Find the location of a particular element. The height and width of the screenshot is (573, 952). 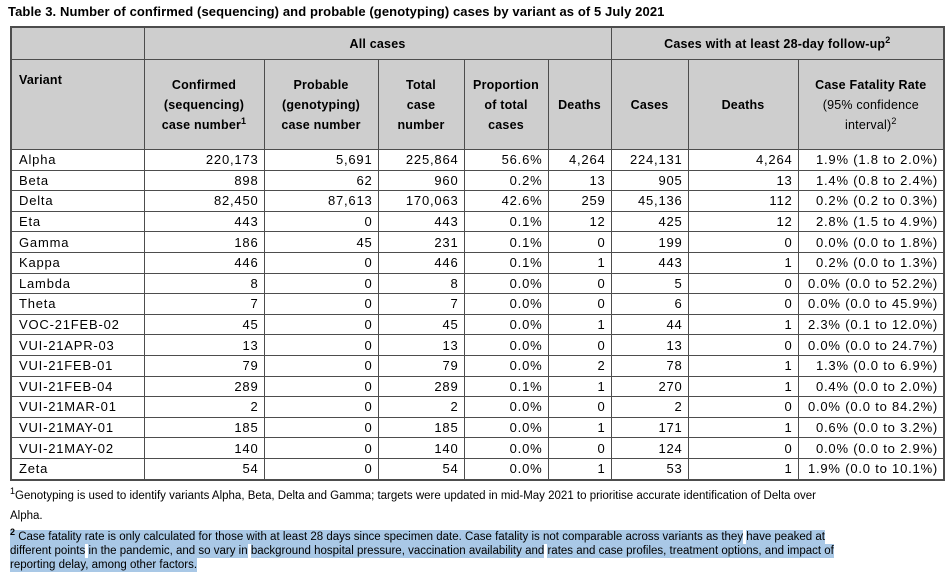

cell-value: 56.6% is located at coordinates (506, 160).